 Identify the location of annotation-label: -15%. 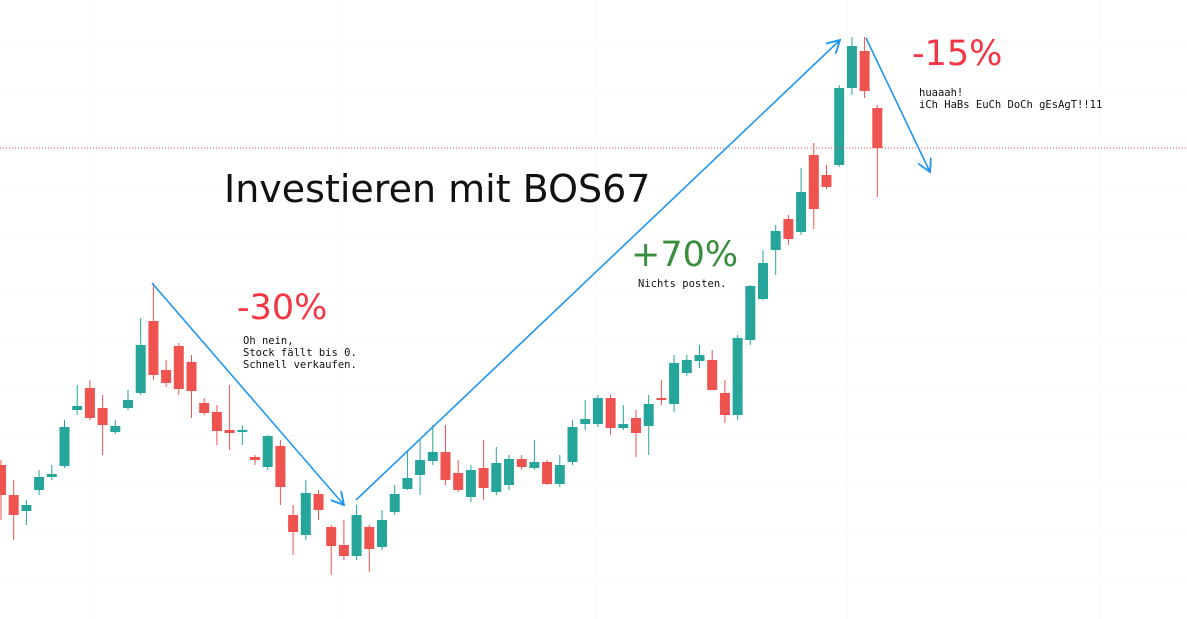
(957, 54).